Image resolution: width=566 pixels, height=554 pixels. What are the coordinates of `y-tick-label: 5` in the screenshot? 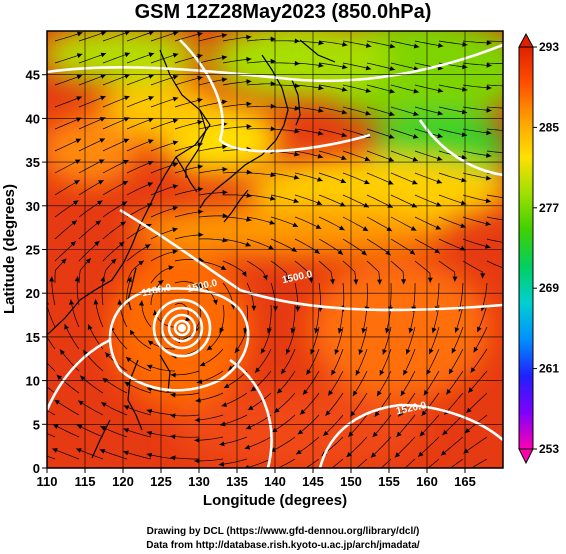 It's located at (36, 424).